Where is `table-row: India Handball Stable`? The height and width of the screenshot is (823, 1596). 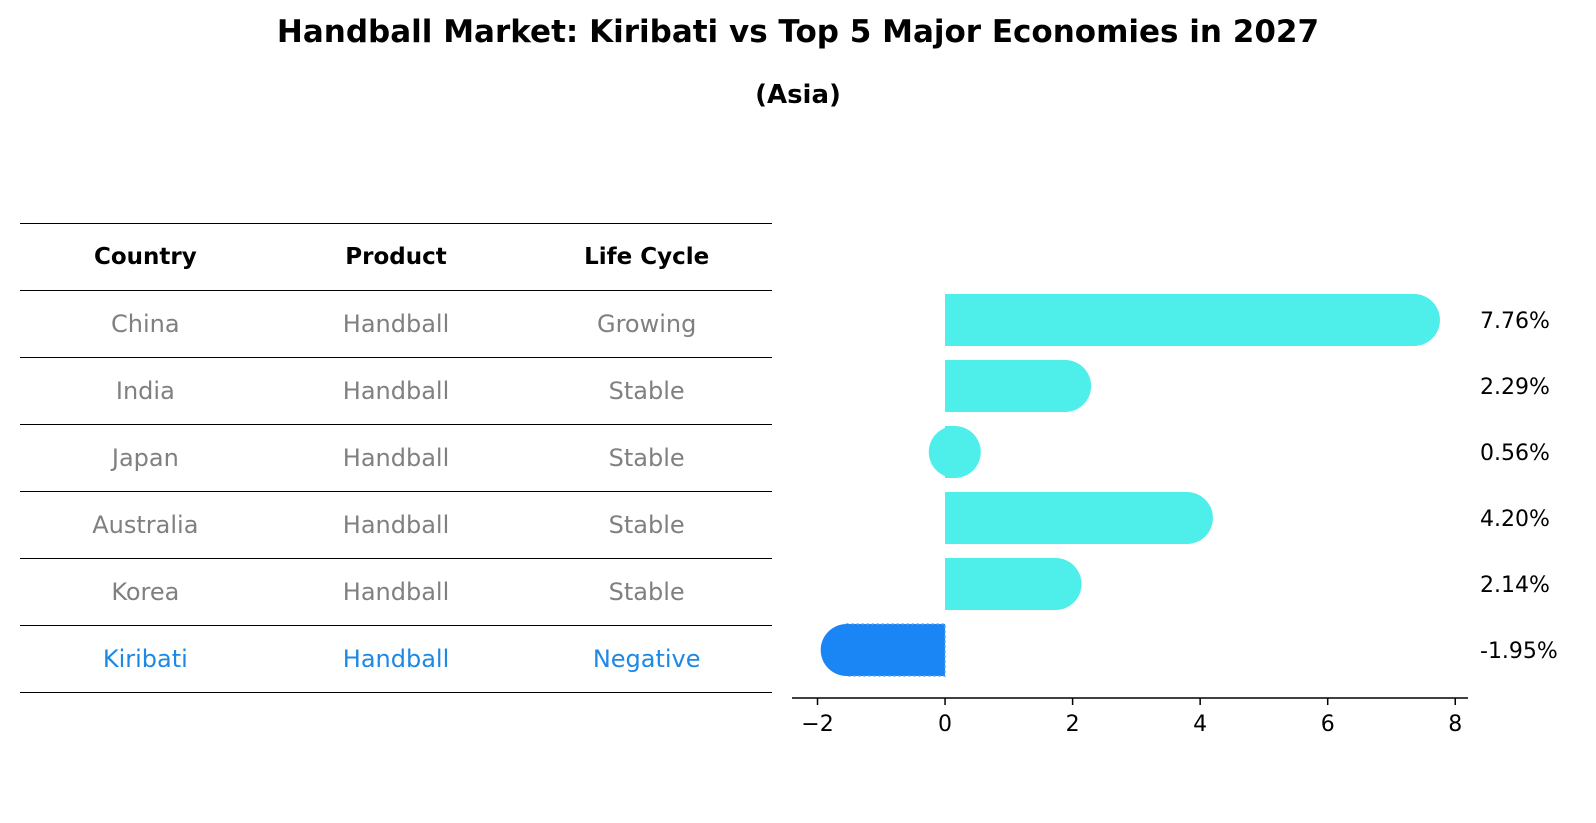
table-row: India Handball Stable is located at coordinates (396, 391).